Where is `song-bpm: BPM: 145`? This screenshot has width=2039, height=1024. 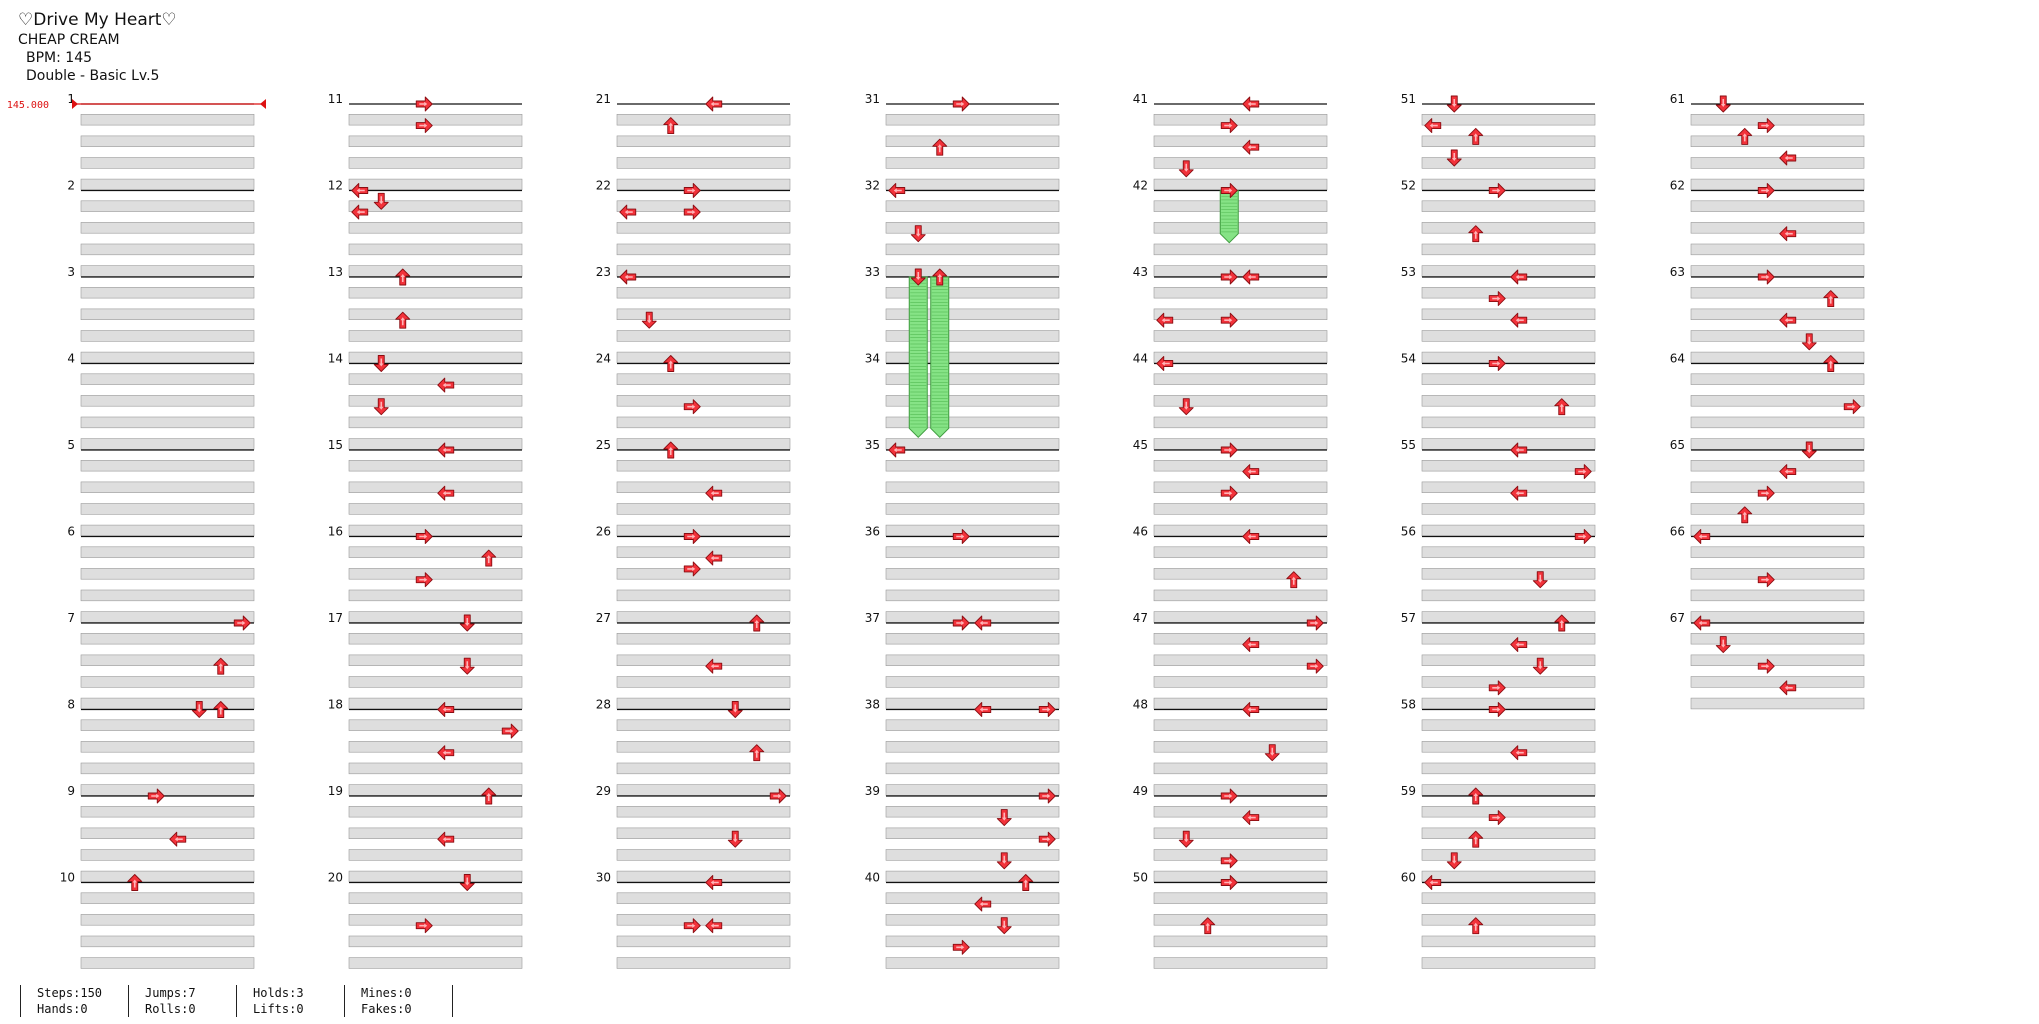 song-bpm: BPM: 145 is located at coordinates (59, 58).